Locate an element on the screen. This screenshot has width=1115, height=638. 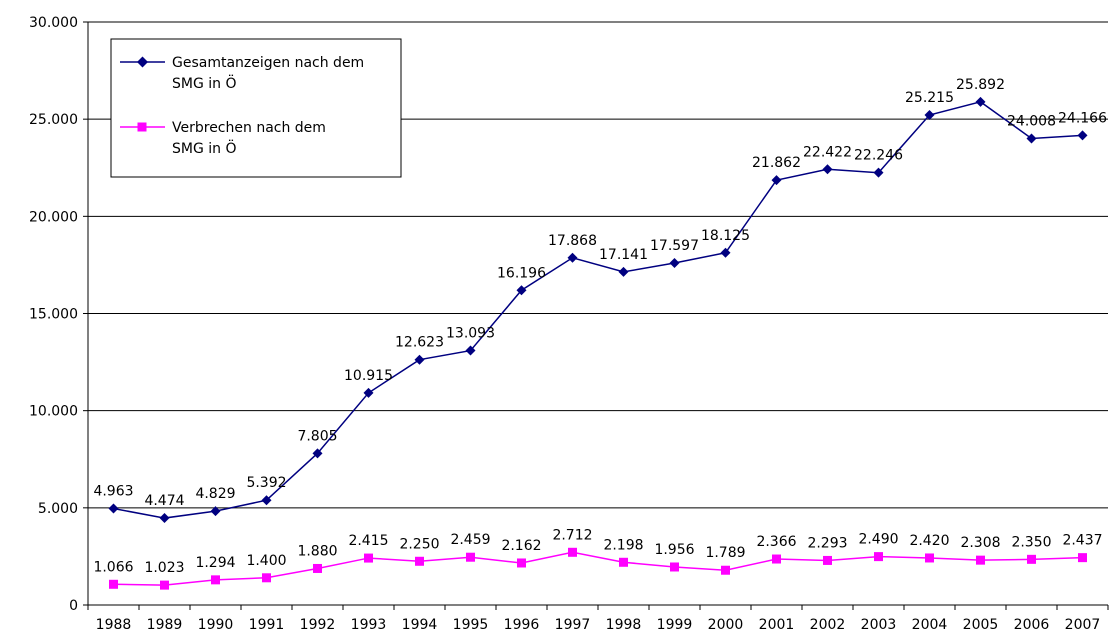
legend-marker-verbrechen is located at coordinates (142, 127).